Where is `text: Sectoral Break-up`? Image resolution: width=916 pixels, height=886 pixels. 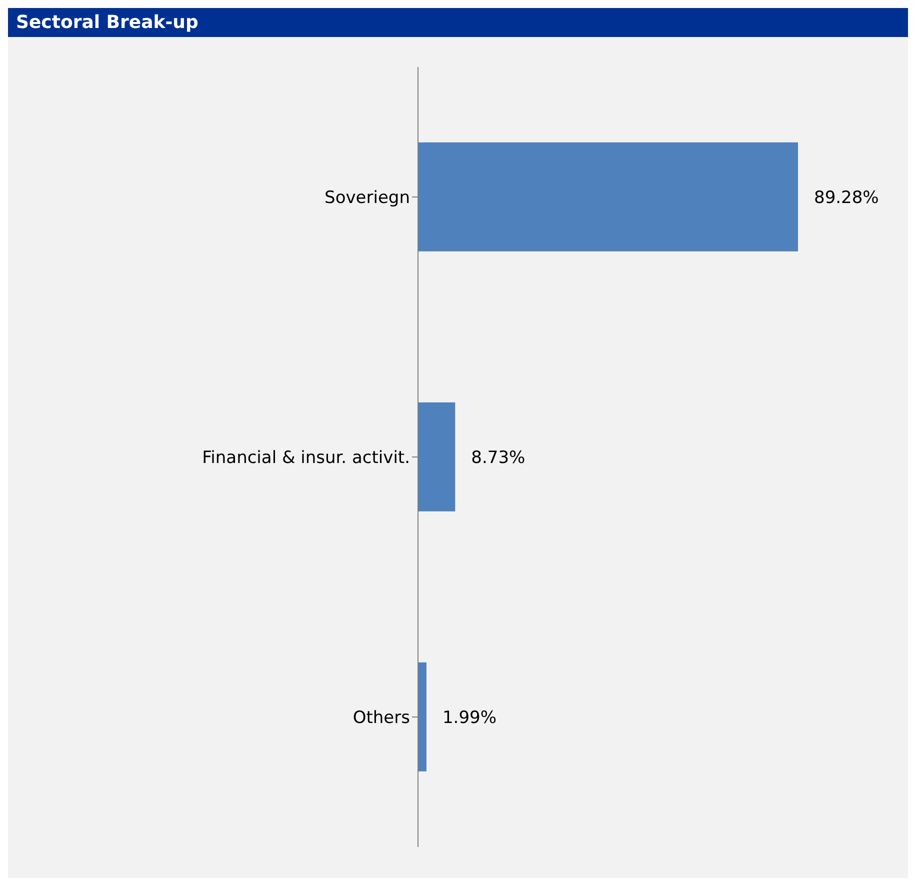
text: Sectoral Break-up is located at coordinates (458, 22).